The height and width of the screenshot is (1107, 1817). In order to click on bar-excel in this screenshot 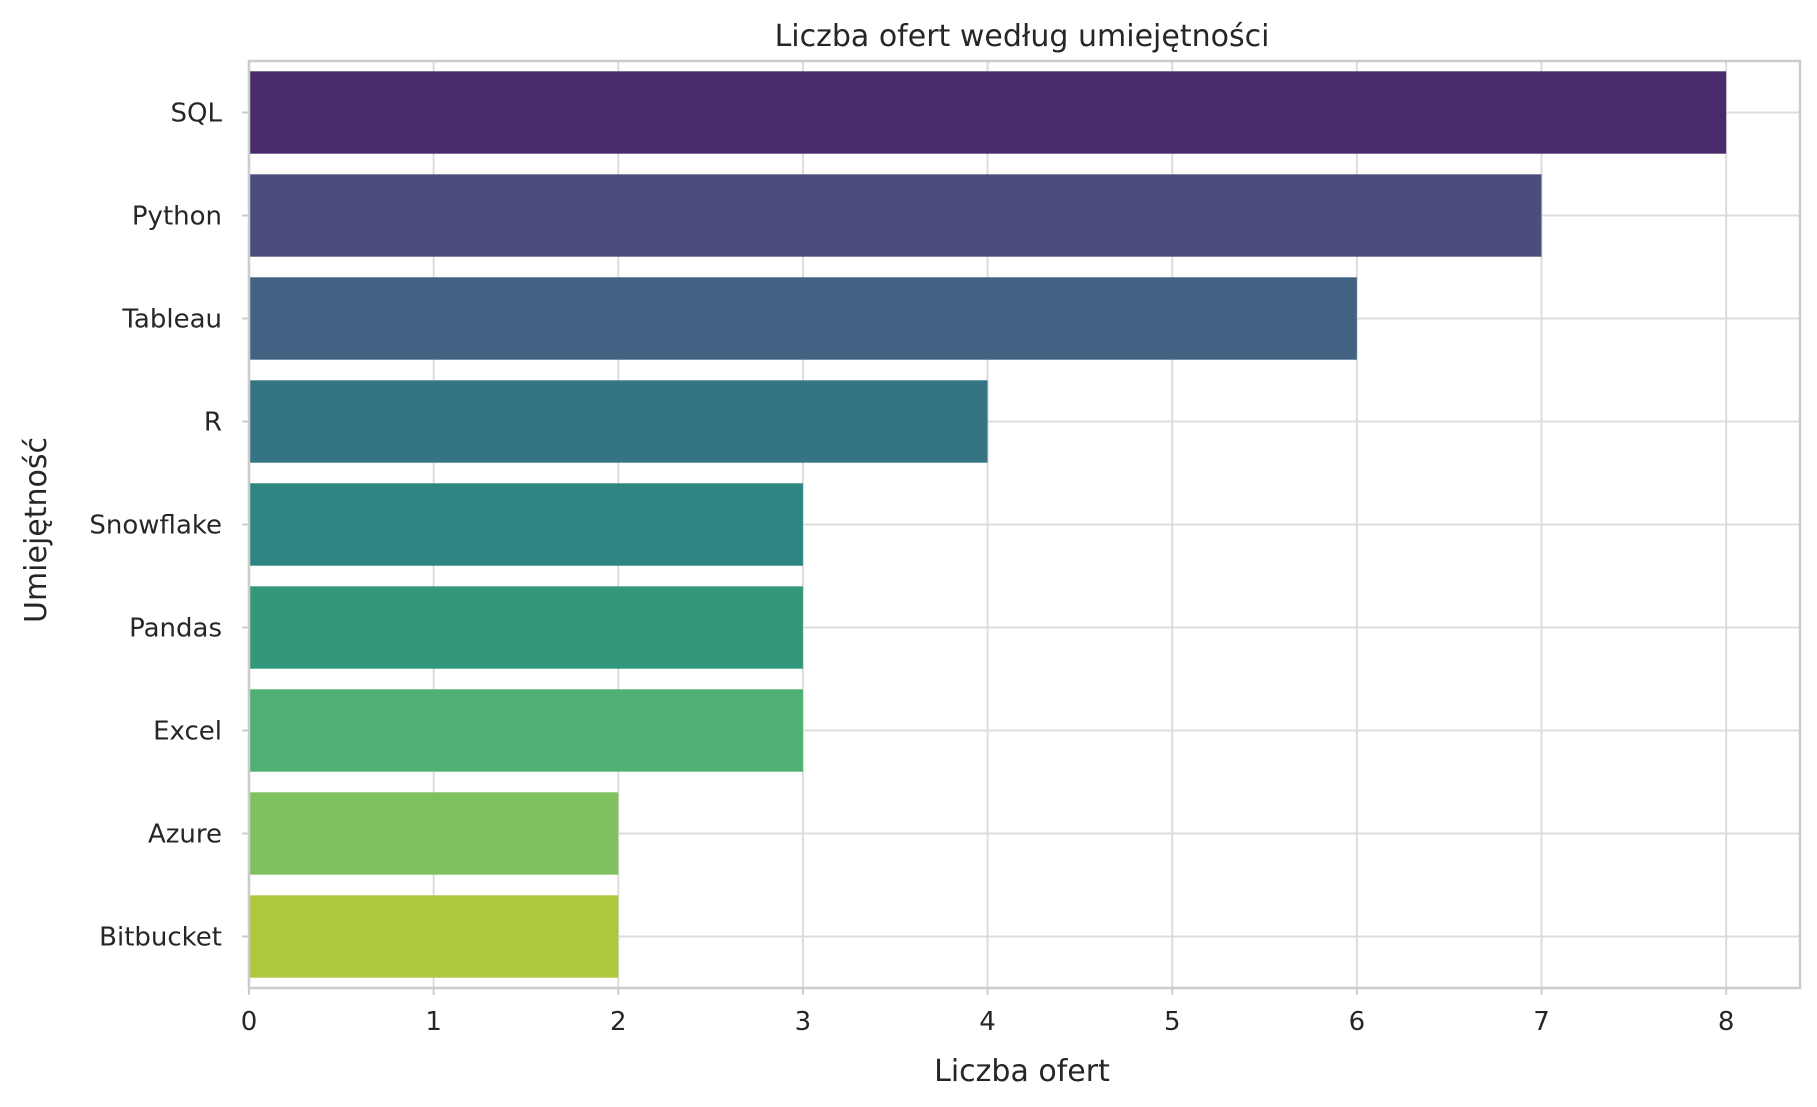, I will do `click(526, 730)`.